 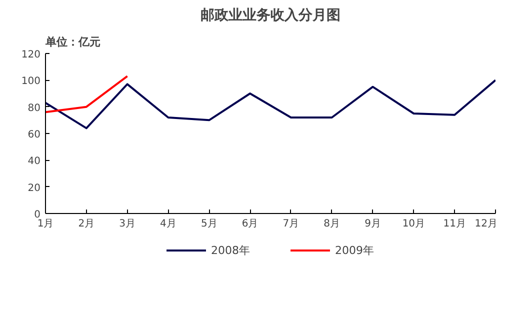 What do you see at coordinates (127, 224) in the screenshot?
I see `x-tick-label: 3月` at bounding box center [127, 224].